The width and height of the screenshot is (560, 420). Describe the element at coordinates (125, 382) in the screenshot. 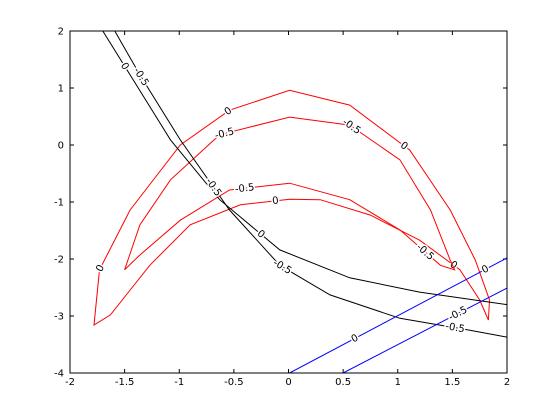

I see `x-tick-label: -1.5` at that location.